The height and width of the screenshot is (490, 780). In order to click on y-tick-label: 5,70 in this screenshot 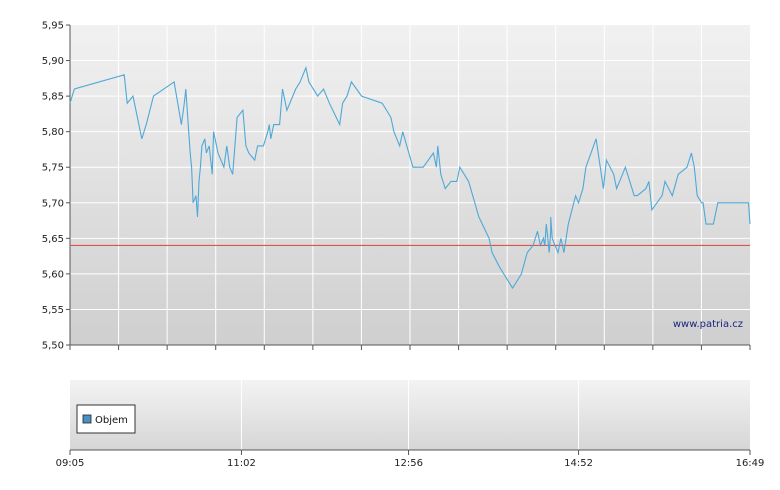, I will do `click(53, 203)`.